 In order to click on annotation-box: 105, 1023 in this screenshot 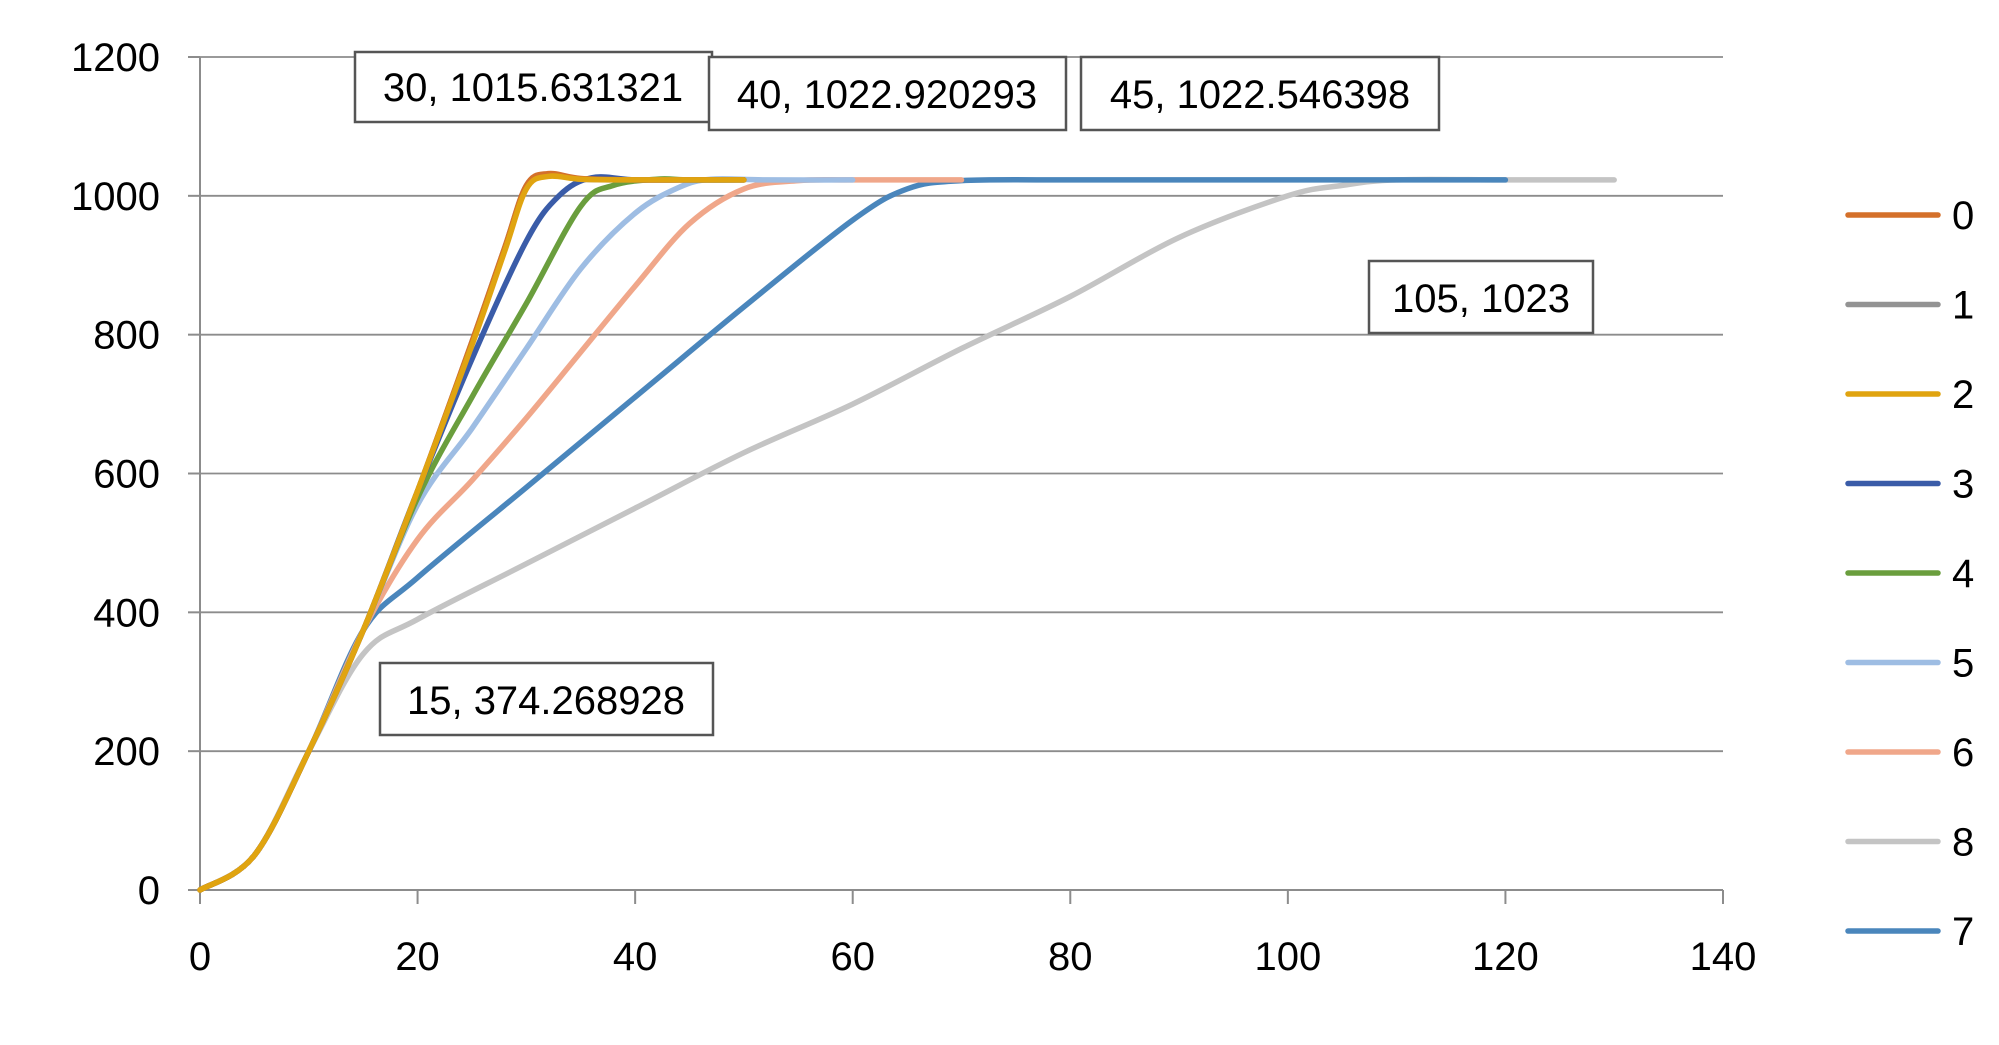, I will do `click(1481, 297)`.